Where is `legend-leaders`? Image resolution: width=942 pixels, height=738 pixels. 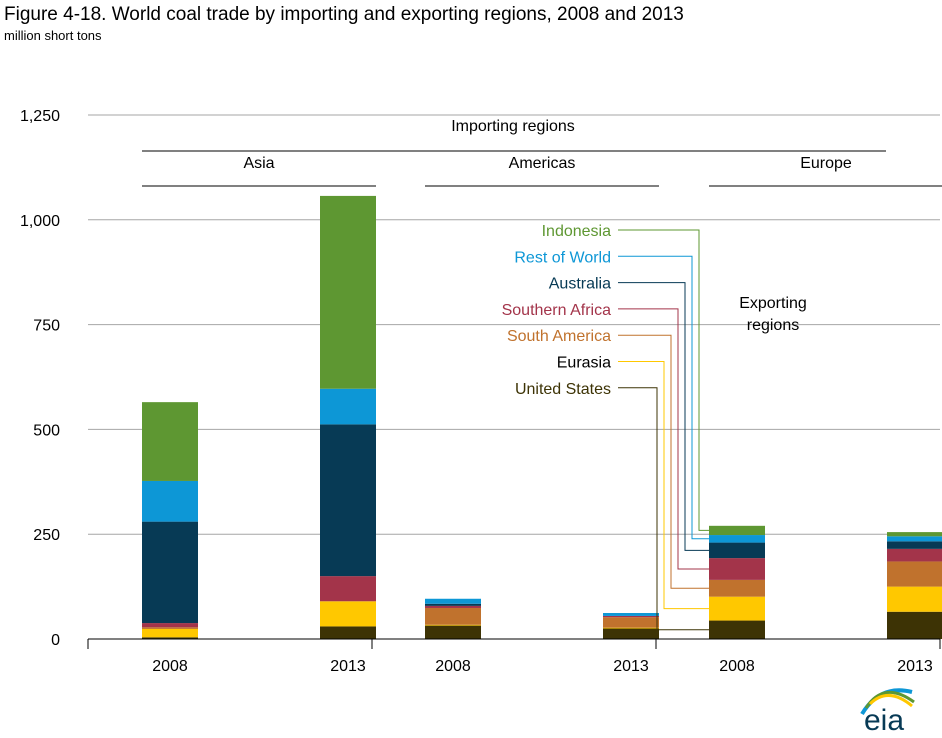 legend-leaders is located at coordinates (663, 430).